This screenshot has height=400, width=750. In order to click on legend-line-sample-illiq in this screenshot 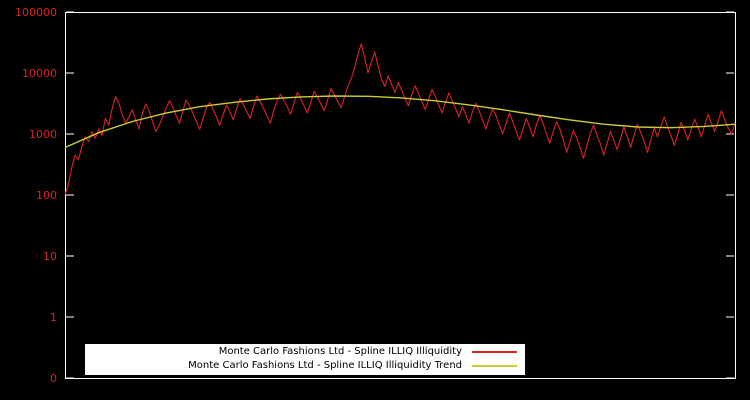, I will do `click(494, 352)`.